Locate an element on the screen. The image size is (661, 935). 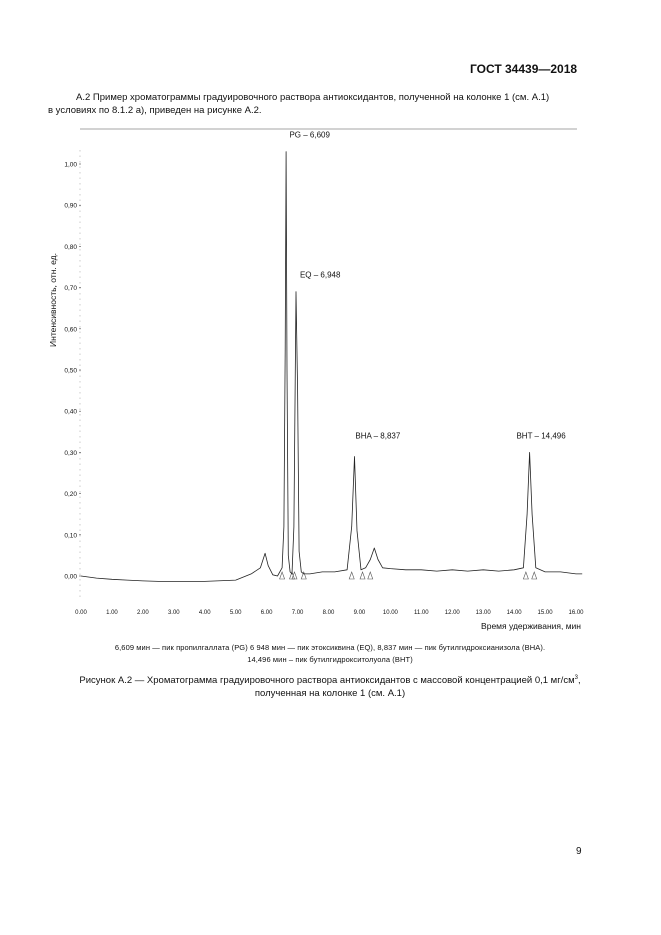
y-axis-label: Интенсивность, отн. ед. is located at coordinates (53, 300).